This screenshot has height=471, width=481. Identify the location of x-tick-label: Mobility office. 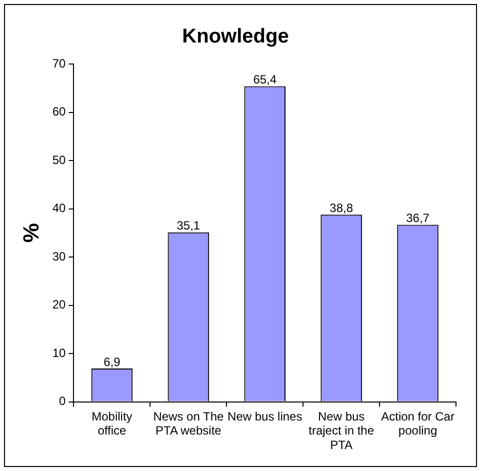
(112, 423).